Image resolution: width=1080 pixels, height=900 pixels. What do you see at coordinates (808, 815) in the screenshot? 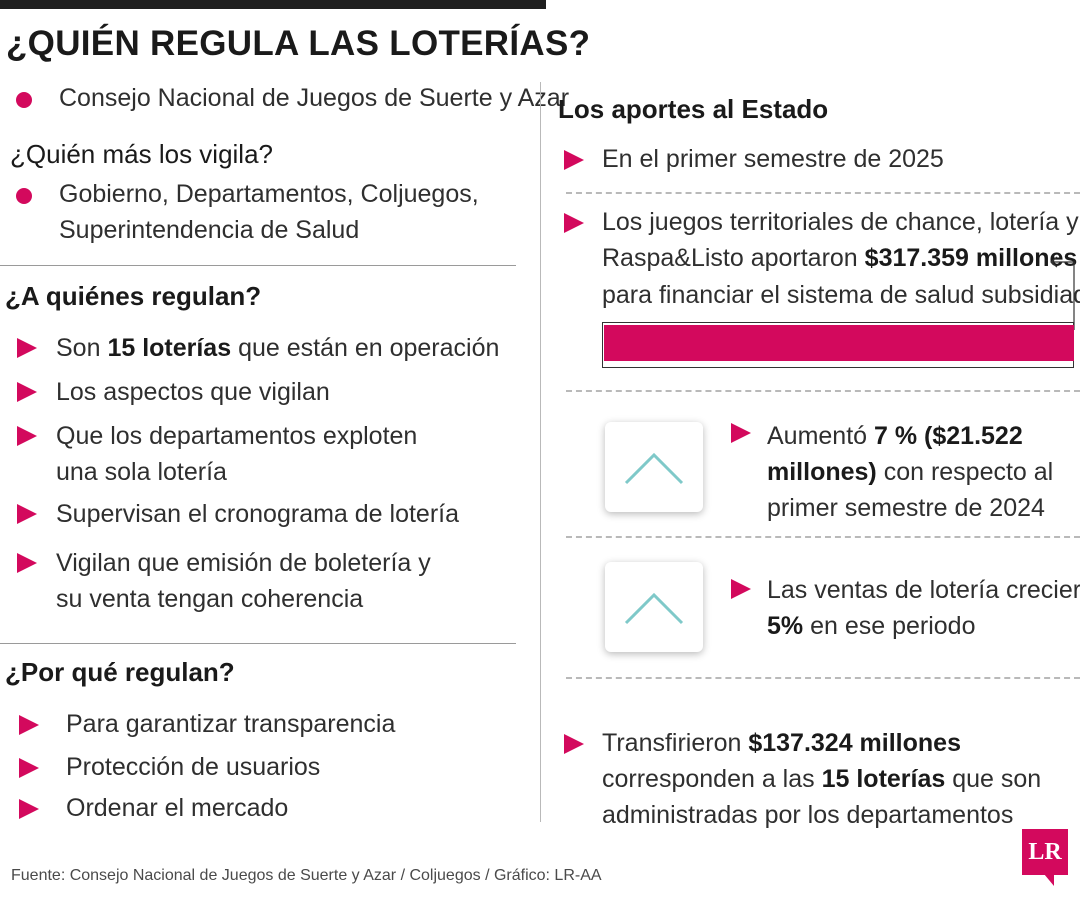
I see `transfer-line3: administradas por los departamentos` at bounding box center [808, 815].